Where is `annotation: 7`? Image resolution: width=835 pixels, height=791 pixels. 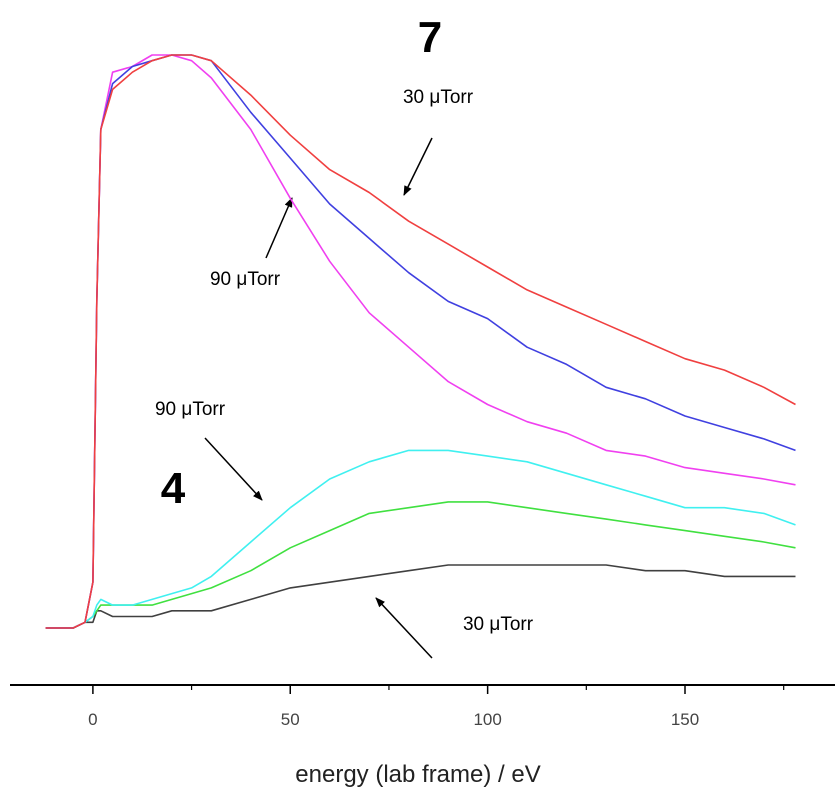
annotation: 7 is located at coordinates (430, 37).